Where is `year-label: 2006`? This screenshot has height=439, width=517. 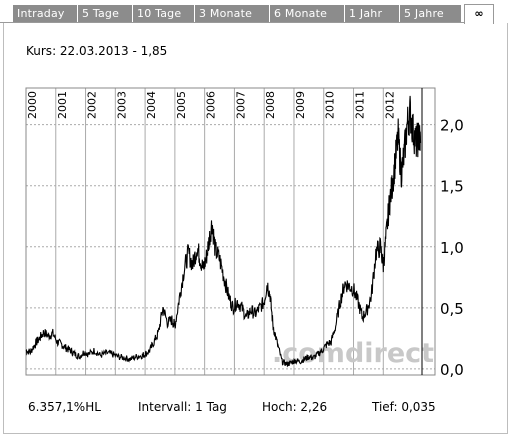
year-label: 2006 is located at coordinates (211, 105).